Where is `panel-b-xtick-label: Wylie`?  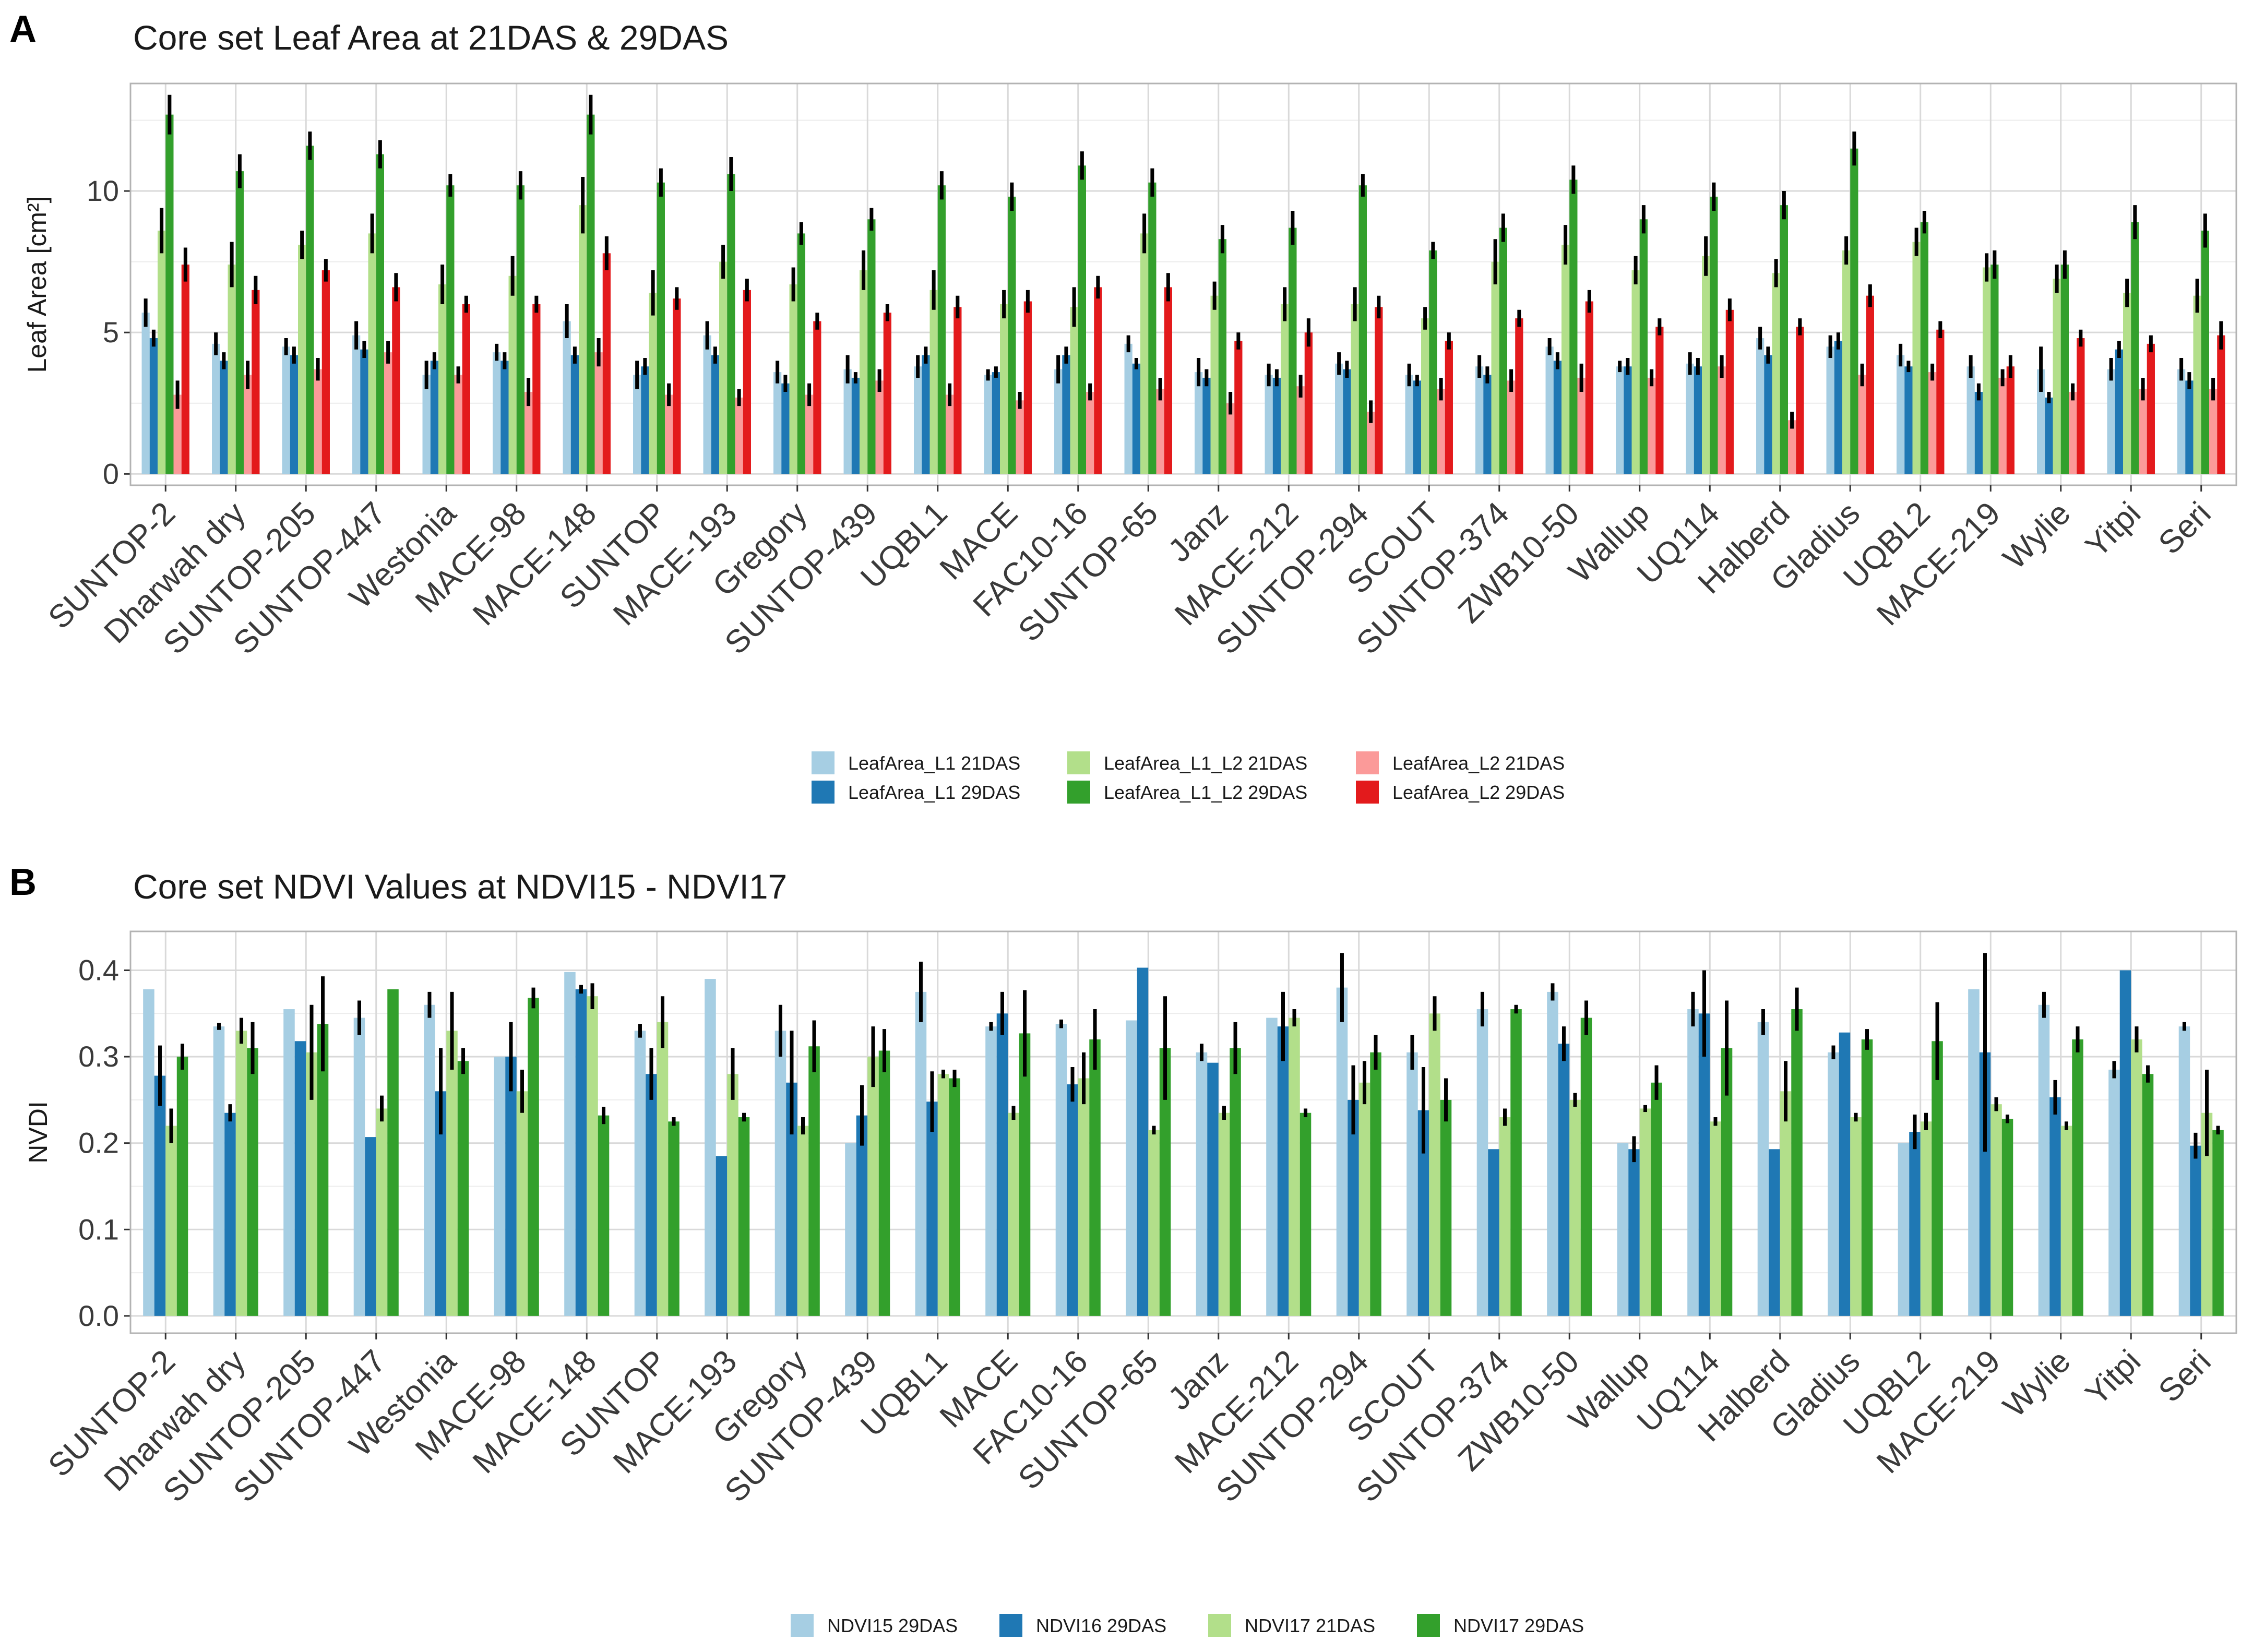
panel-b-xtick-label: Wylie is located at coordinates (2037, 1383).